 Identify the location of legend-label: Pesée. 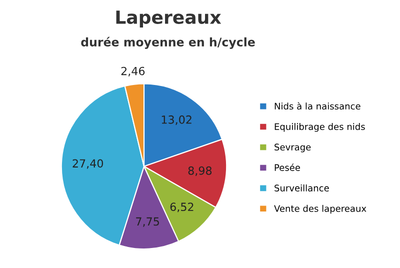
(287, 167).